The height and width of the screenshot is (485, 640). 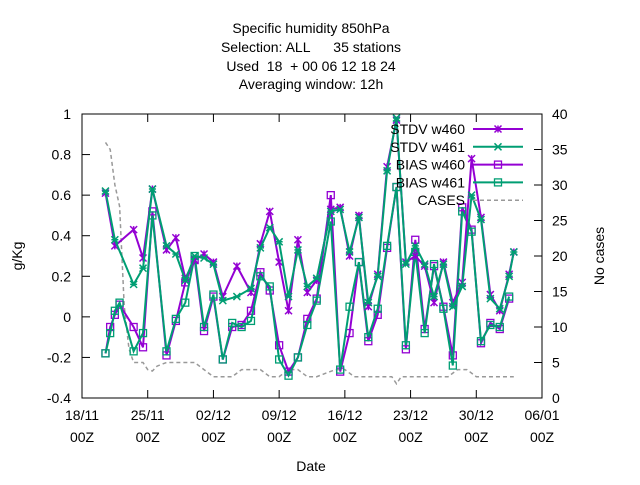 What do you see at coordinates (556, 363) in the screenshot?
I see `y2-tick-label: 5` at bounding box center [556, 363].